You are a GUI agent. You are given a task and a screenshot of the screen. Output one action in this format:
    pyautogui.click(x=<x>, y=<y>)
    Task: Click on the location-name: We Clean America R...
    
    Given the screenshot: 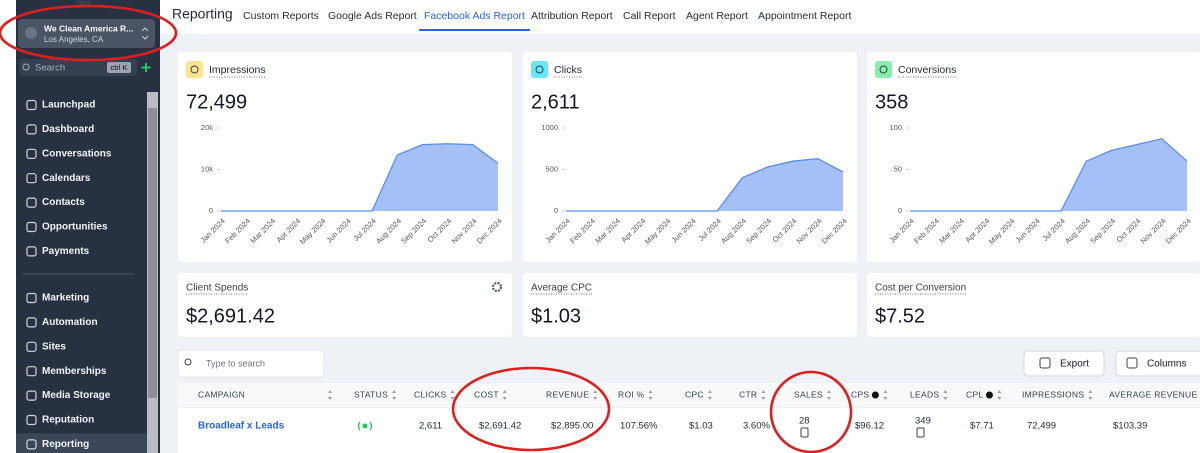 What is the action you would take?
    pyautogui.click(x=88, y=28)
    